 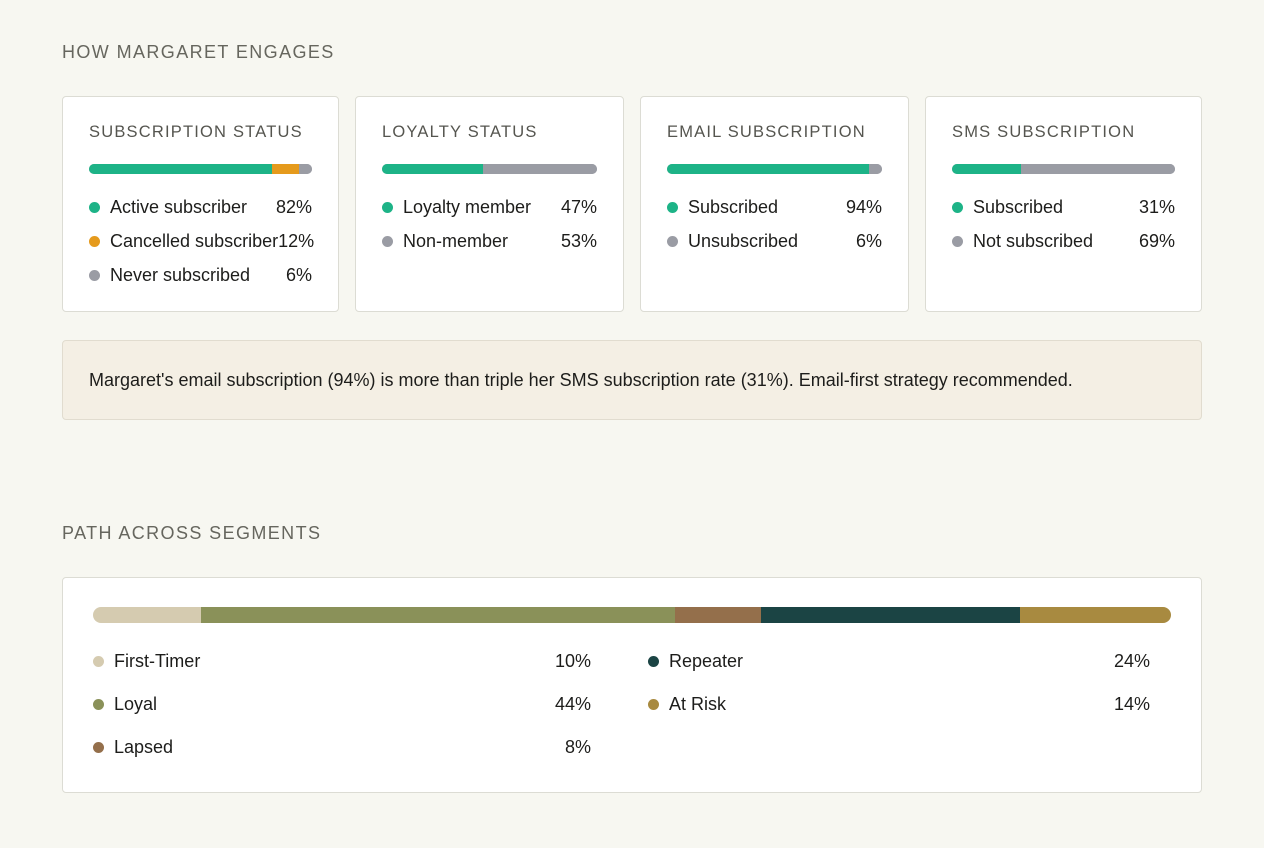 What do you see at coordinates (743, 240) in the screenshot?
I see `legend-label: Unsubscribed` at bounding box center [743, 240].